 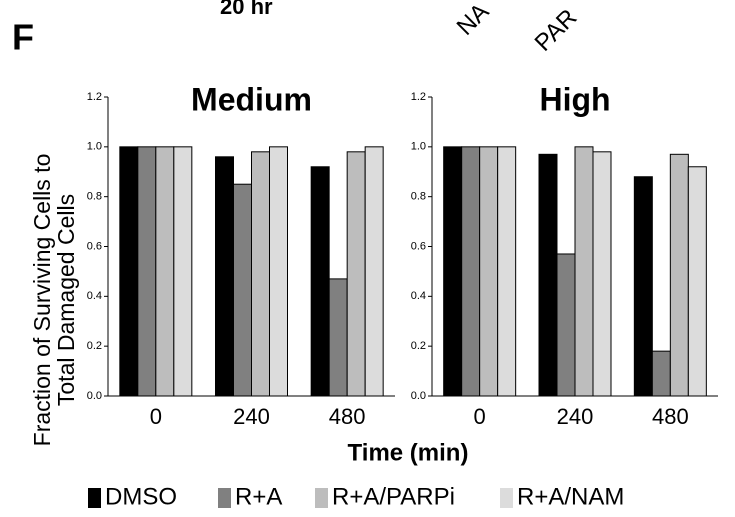 I want to click on legend-label: R+A/NAM, so click(x=570, y=496).